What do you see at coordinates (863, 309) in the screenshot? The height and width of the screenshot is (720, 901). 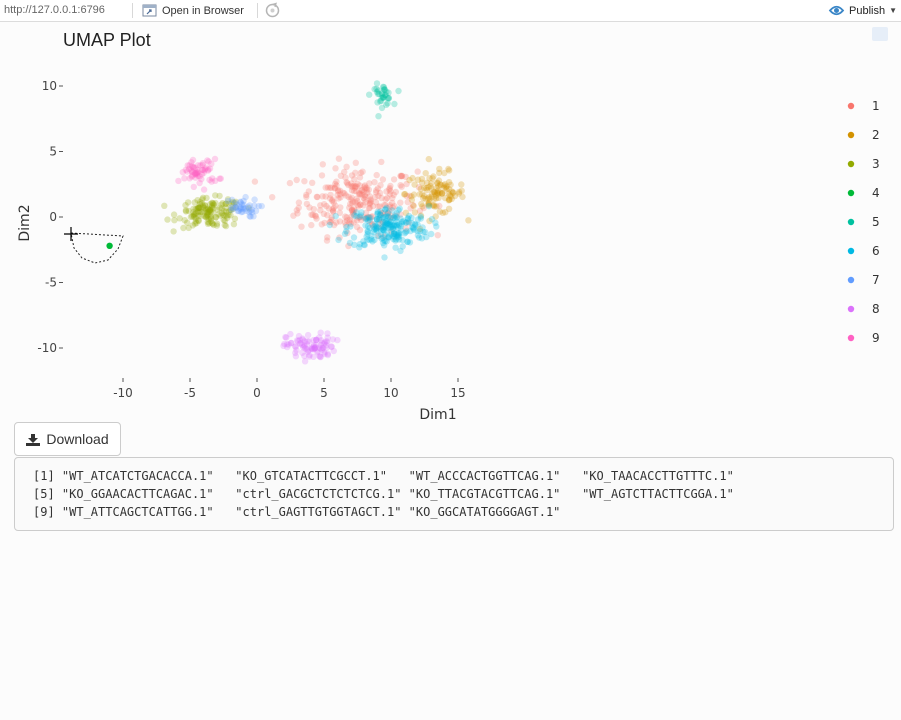 I see `legend-item: 8` at bounding box center [863, 309].